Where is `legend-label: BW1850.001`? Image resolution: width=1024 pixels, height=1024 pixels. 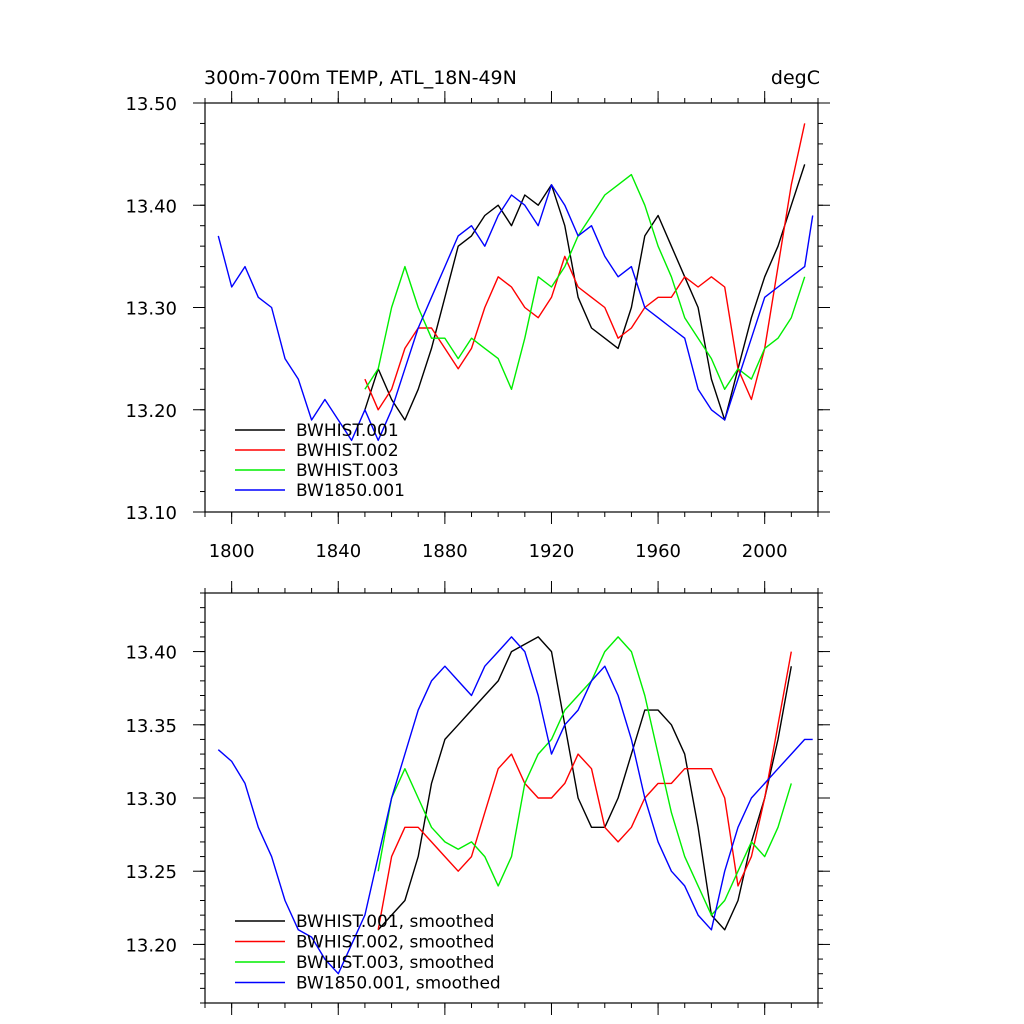 legend-label: BW1850.001 is located at coordinates (350, 491).